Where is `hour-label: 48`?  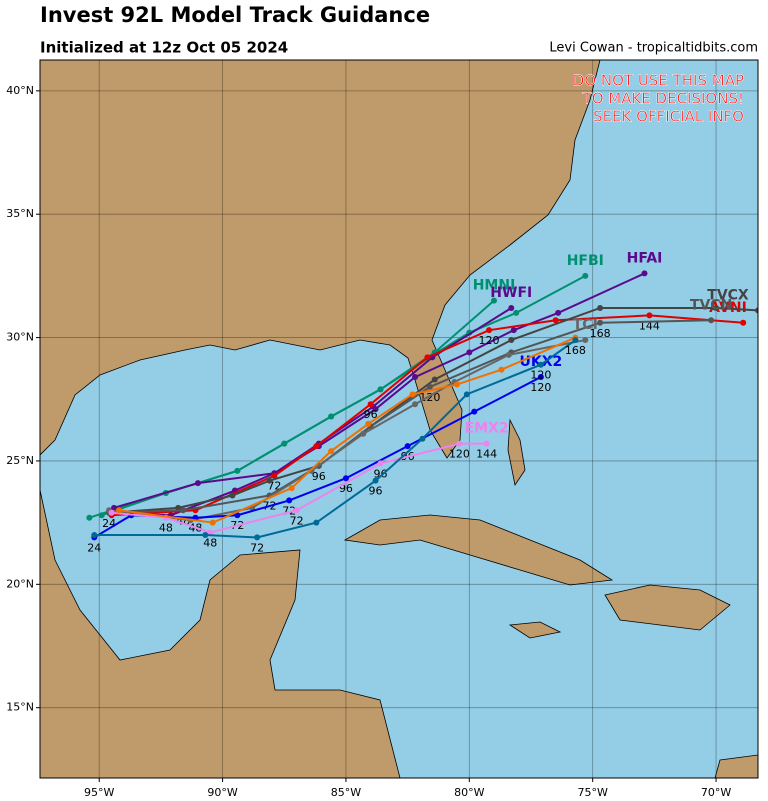
hour-label: 48 is located at coordinates (210, 542).